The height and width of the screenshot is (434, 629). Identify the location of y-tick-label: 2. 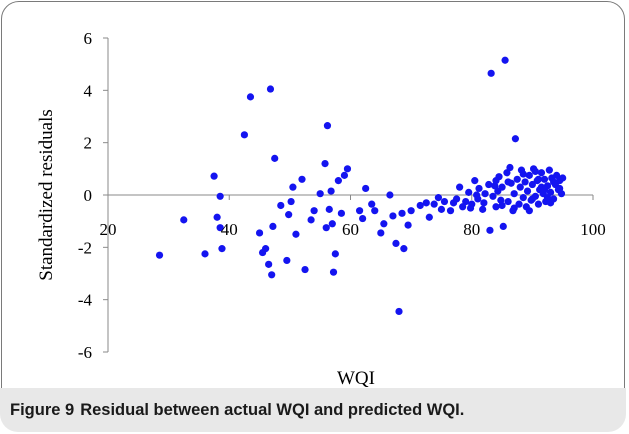
(88, 143).